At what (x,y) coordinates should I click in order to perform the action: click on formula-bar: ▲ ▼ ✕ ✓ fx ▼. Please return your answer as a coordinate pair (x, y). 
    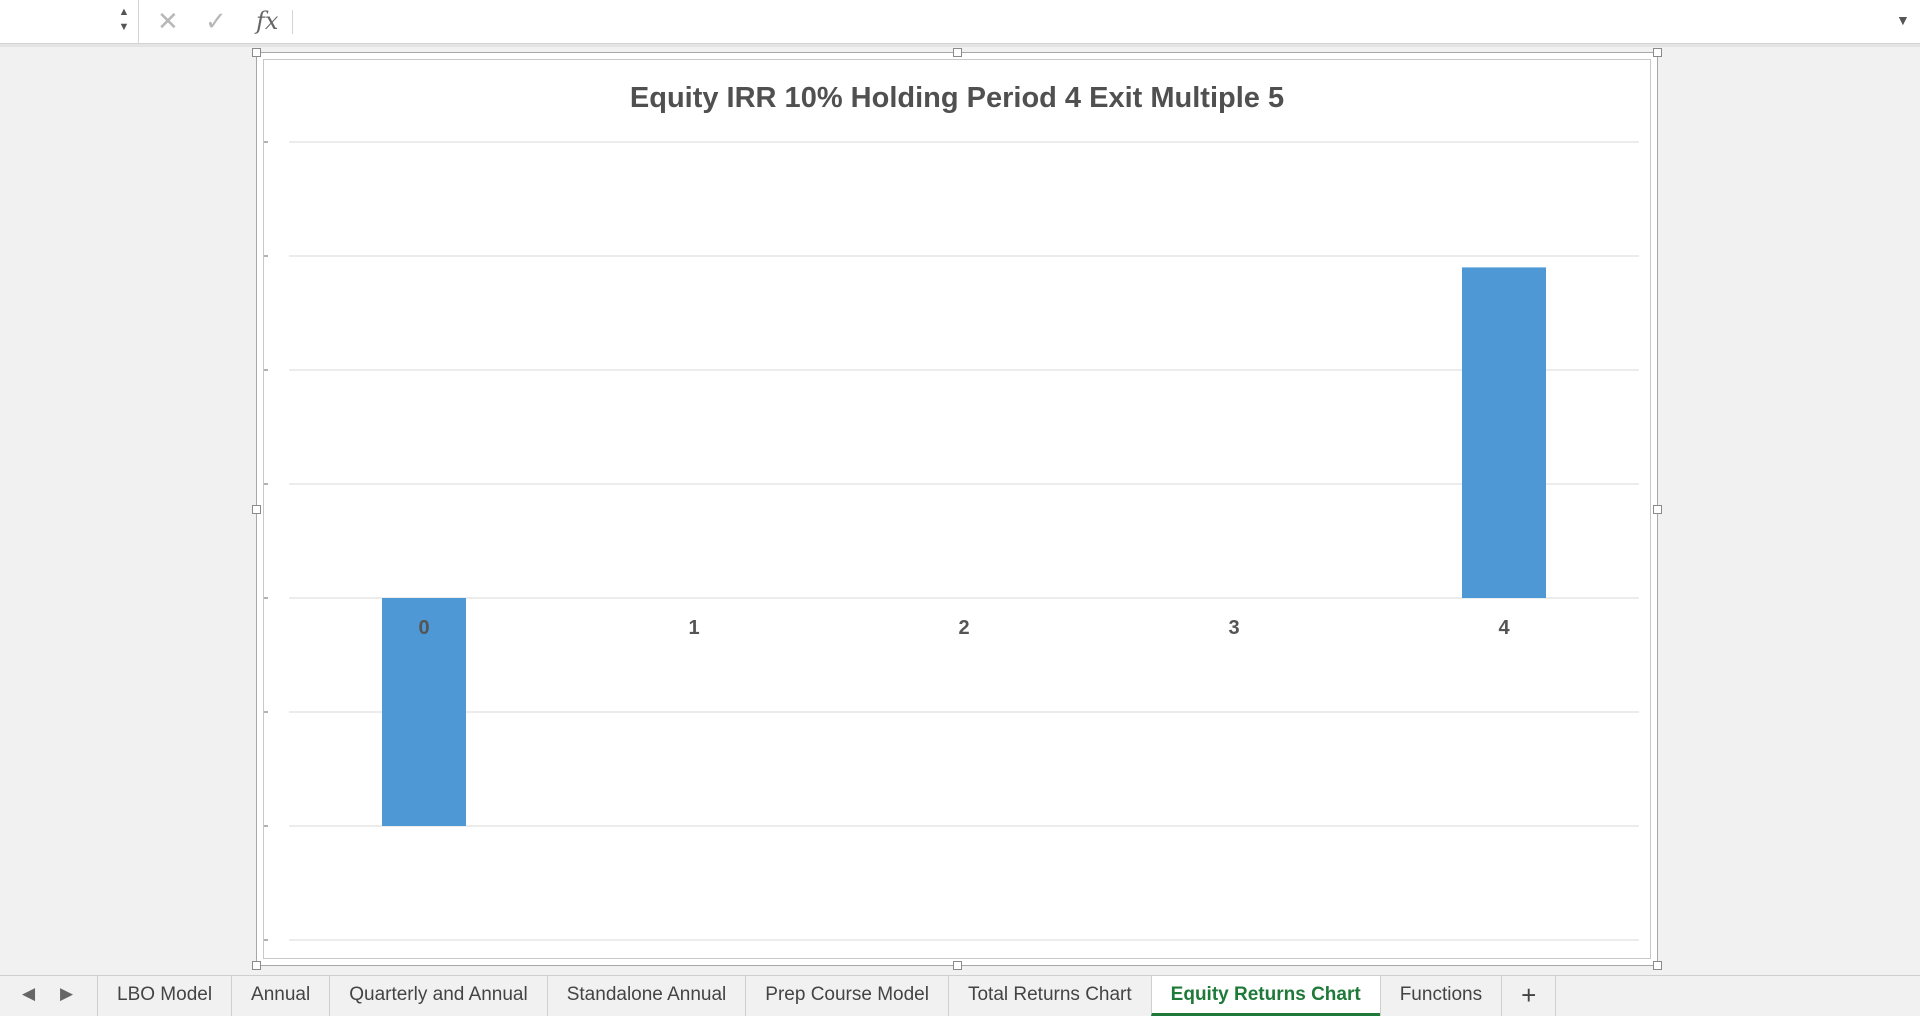
    Looking at the image, I should click on (960, 22).